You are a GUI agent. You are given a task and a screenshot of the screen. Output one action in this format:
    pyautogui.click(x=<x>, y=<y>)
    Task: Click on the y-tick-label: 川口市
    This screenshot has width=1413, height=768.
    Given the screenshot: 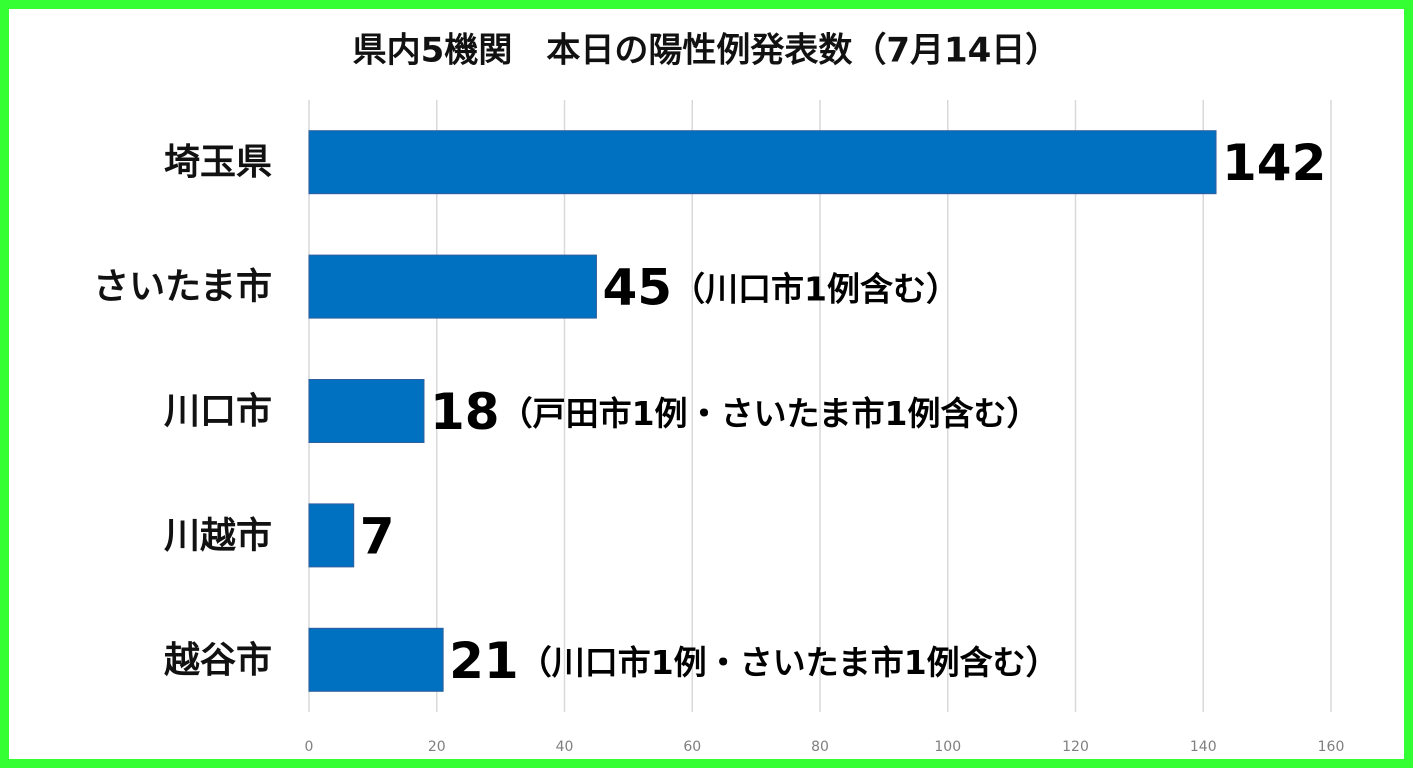 What is the action you would take?
    pyautogui.click(x=218, y=411)
    